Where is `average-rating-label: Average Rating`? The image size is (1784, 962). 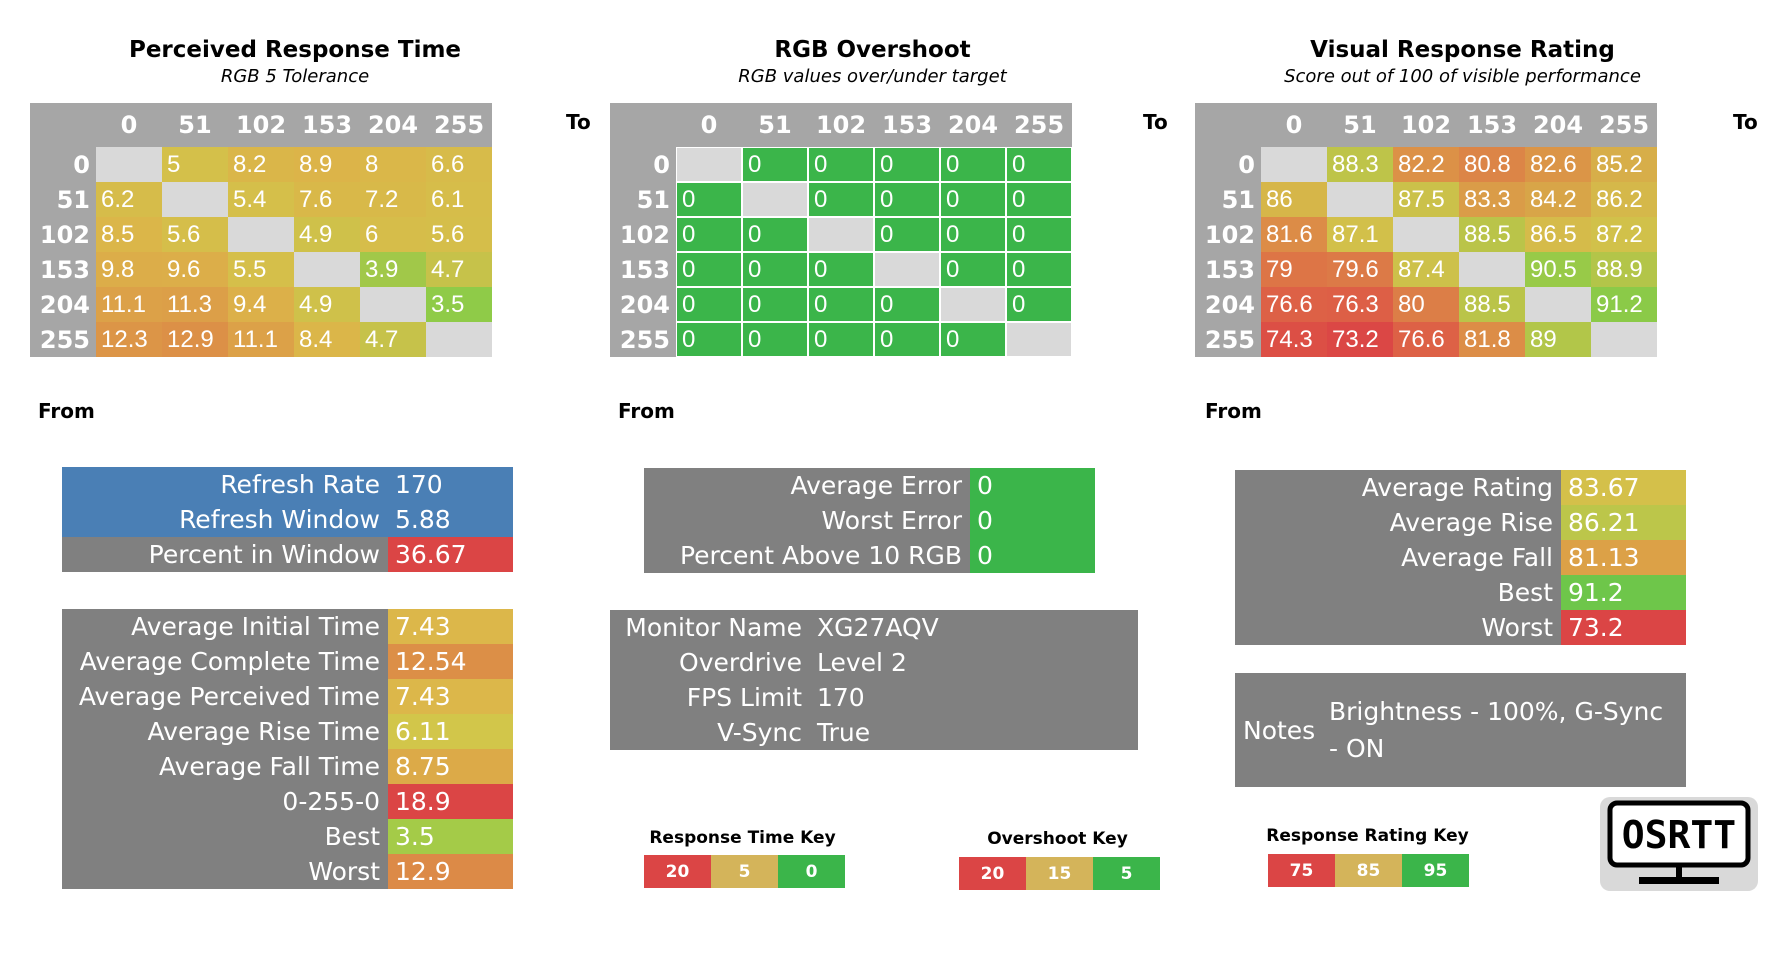 average-rating-label: Average Rating is located at coordinates (1457, 487).